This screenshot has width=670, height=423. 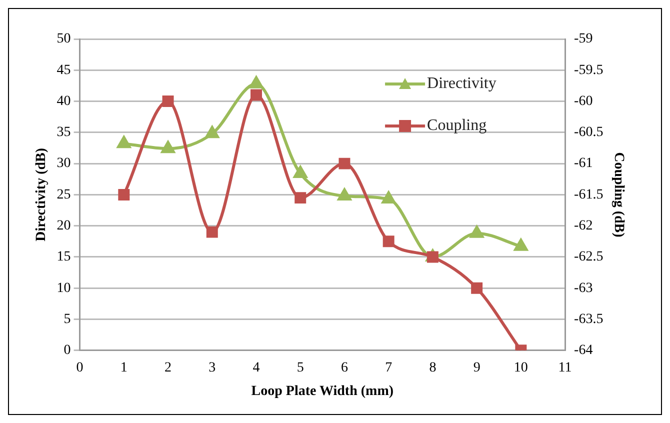 What do you see at coordinates (583, 226) in the screenshot?
I see `y2-tick-label: -62` at bounding box center [583, 226].